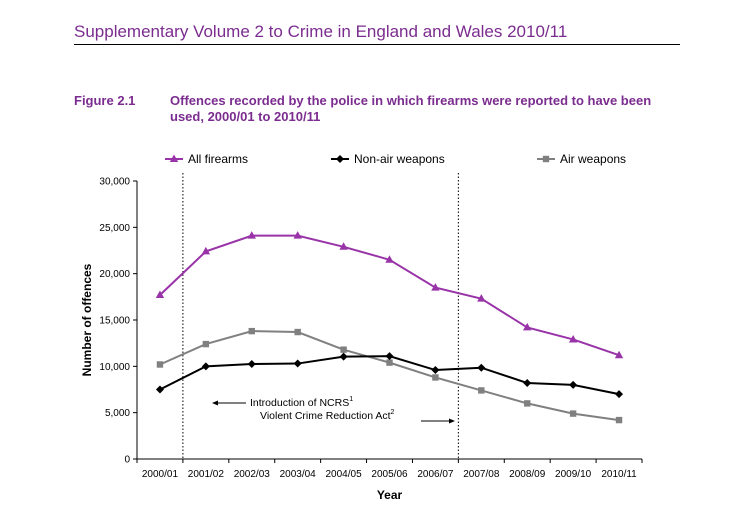  Describe the element at coordinates (377, 44) in the screenshot. I see `header-divider` at that location.